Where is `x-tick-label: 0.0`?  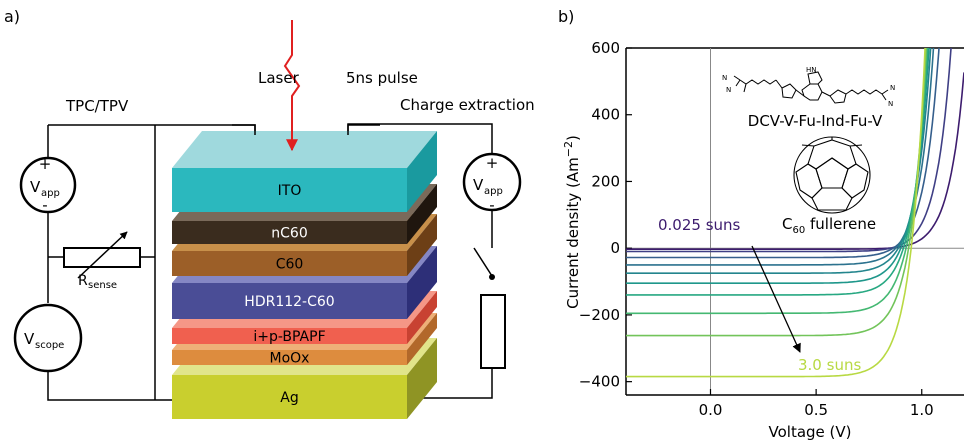 x-tick-label: 0.0 is located at coordinates (711, 410).